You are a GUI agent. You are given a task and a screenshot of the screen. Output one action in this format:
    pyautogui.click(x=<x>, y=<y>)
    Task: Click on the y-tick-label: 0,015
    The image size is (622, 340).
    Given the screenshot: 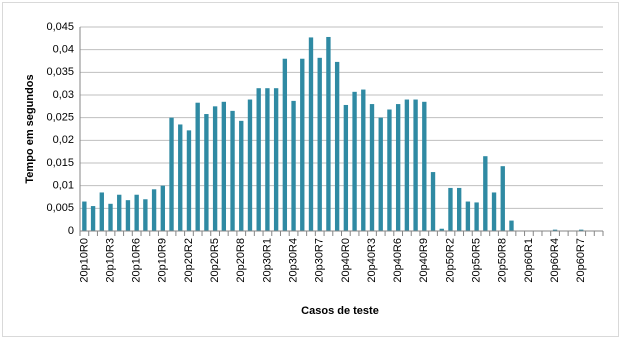 What is the action you would take?
    pyautogui.click(x=60, y=163)
    